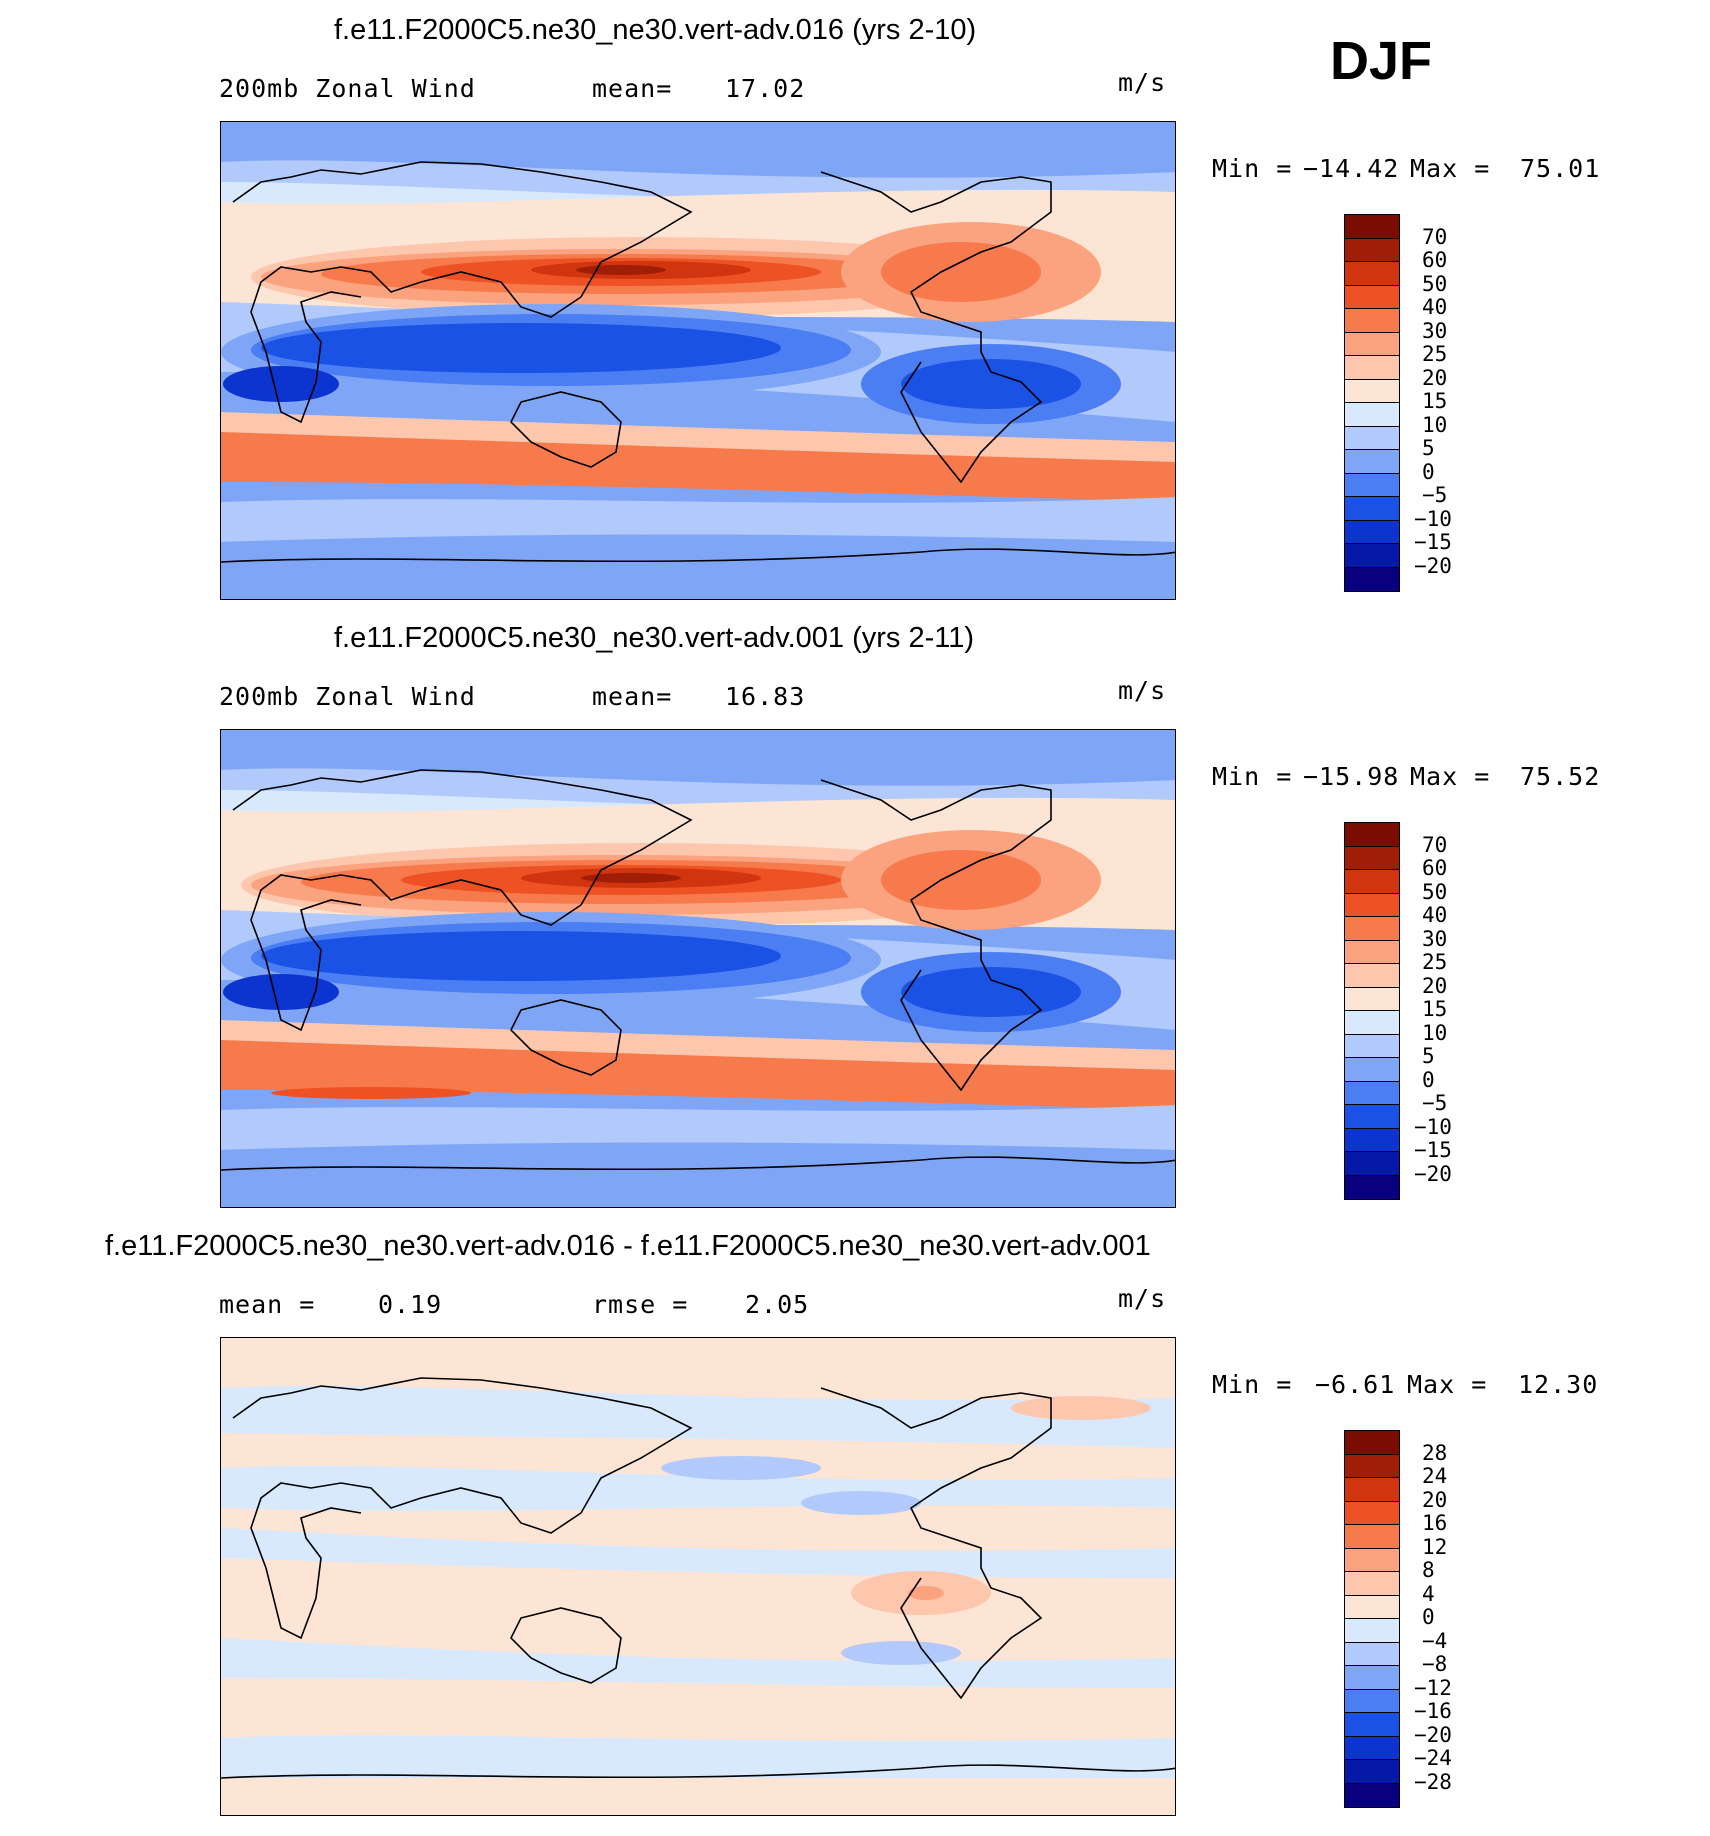  Describe the element at coordinates (1435, 1640) in the screenshot. I see `colorbar-tick-label: −4` at that location.